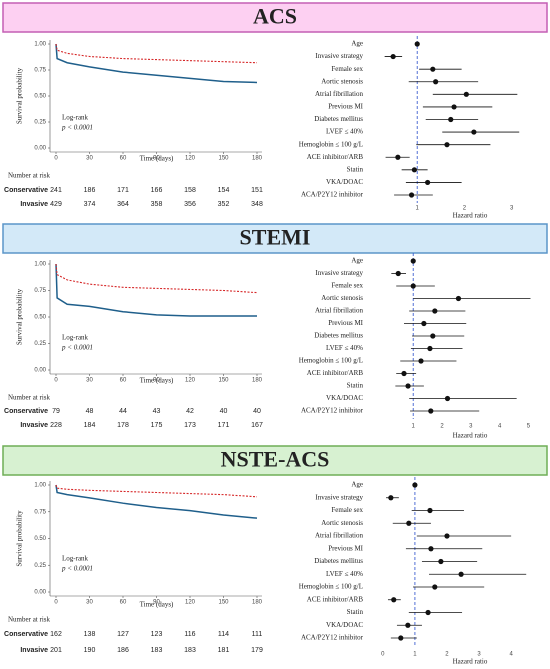 The height and width of the screenshot is (669, 550). What do you see at coordinates (77, 348) in the screenshot?
I see `annotation: p < 0.0001` at bounding box center [77, 348].